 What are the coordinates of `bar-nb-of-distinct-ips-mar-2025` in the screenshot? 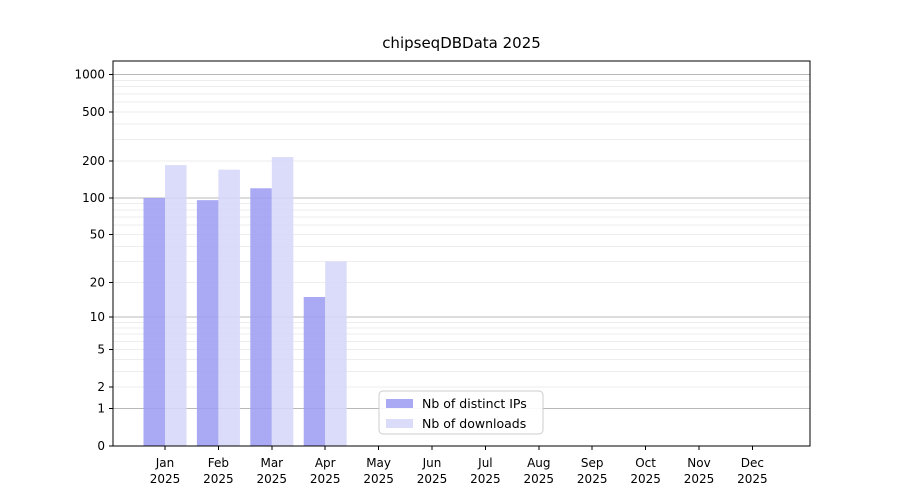 It's located at (261, 317).